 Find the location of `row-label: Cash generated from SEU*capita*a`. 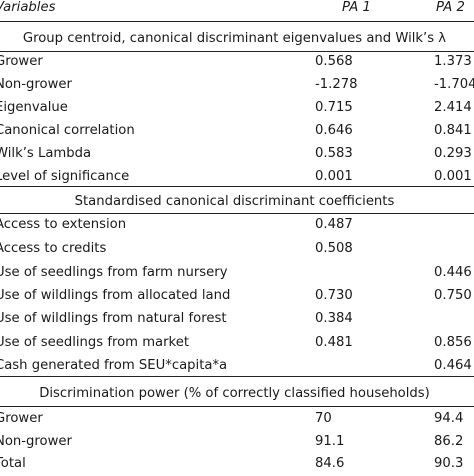

row-label: Cash generated from SEU*capita*a is located at coordinates (114, 365).